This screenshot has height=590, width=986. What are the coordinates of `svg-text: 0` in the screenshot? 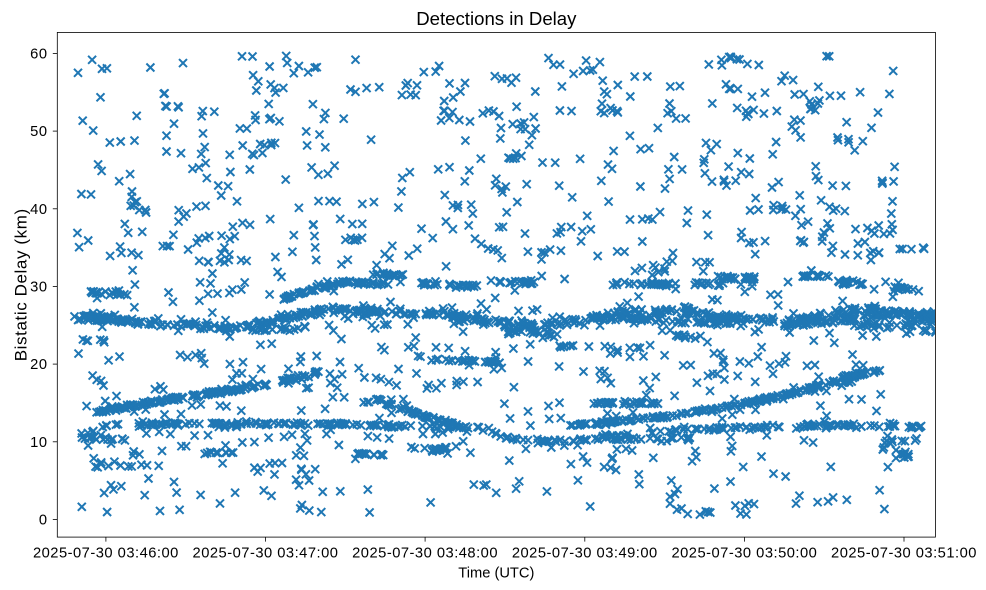 It's located at (43, 521).